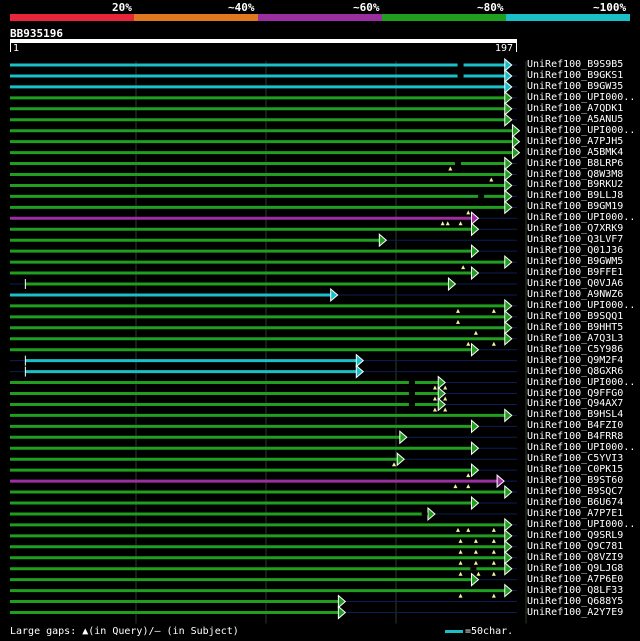  Describe the element at coordinates (575, 546) in the screenshot. I see `hit-label: UniRef100_Q9C781` at that location.